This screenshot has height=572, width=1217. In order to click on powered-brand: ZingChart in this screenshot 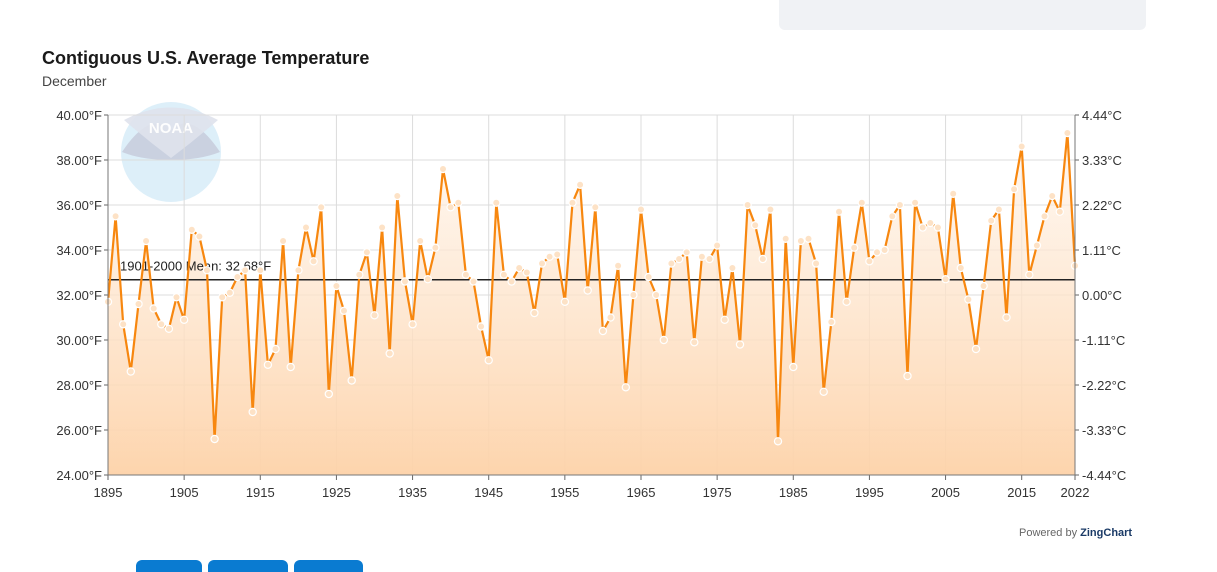, I will do `click(1106, 533)`.